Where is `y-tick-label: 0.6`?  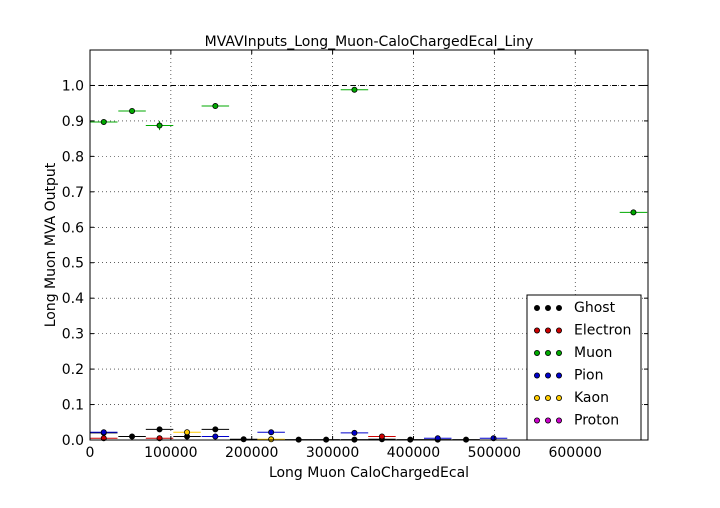
y-tick-label: 0.6 is located at coordinates (73, 228).